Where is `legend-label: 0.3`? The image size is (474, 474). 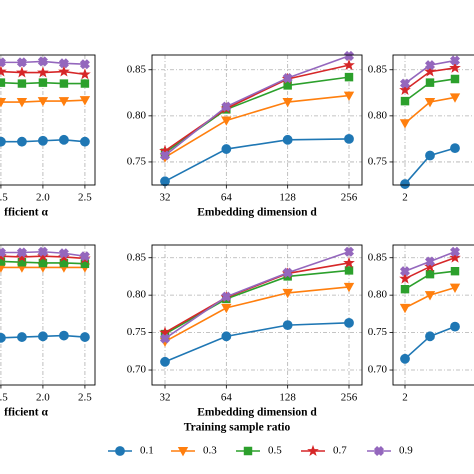
legend-label: 0.3 is located at coordinates (210, 451).